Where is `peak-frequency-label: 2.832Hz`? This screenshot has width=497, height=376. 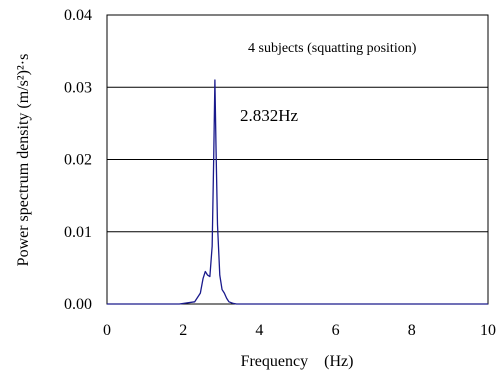
peak-frequency-label: 2.832Hz is located at coordinates (269, 115).